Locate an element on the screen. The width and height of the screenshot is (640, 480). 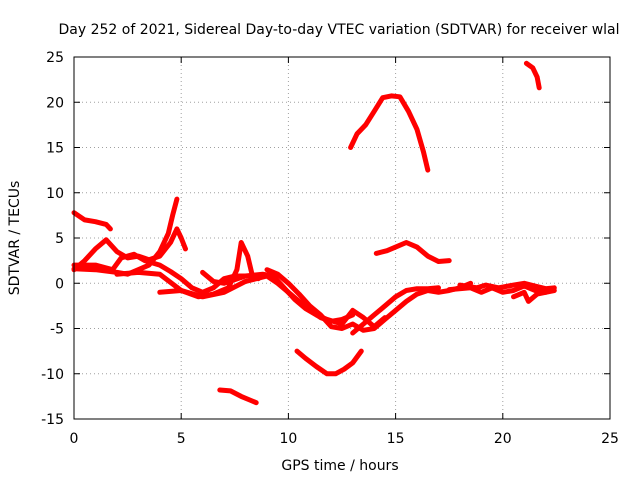
y-tick-label: 10 is located at coordinates (55, 194).